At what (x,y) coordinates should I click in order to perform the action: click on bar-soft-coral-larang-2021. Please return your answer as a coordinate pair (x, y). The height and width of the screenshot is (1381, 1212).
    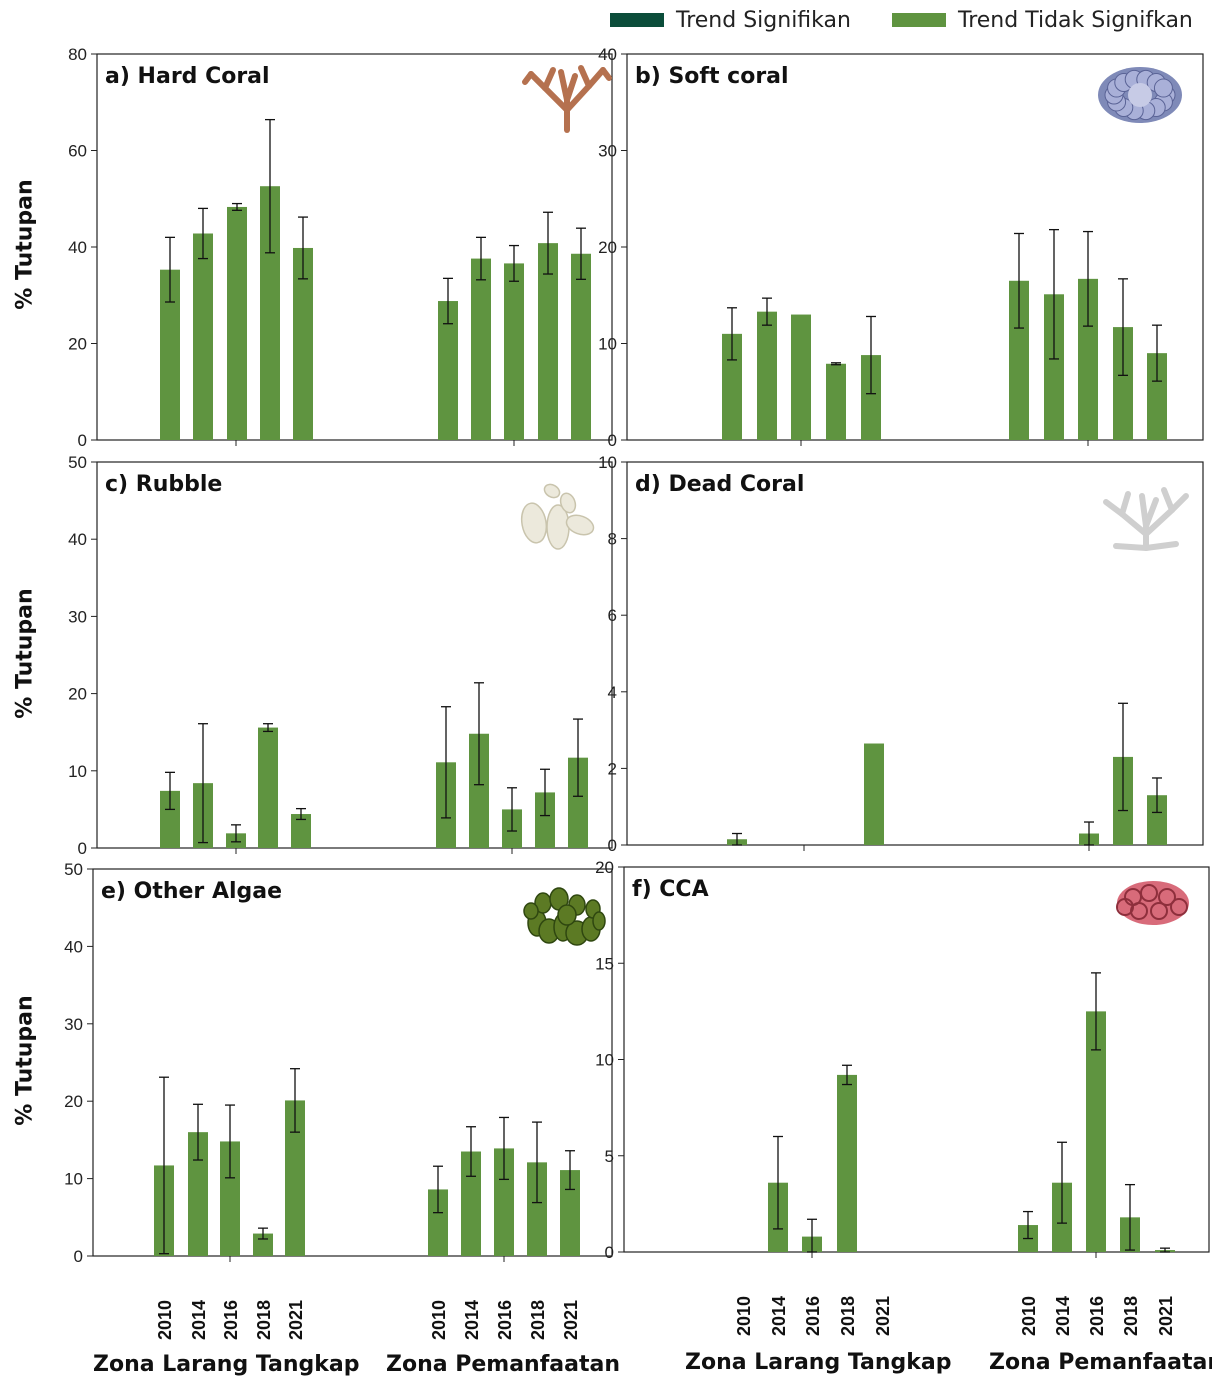
    Looking at the image, I should click on (871, 397).